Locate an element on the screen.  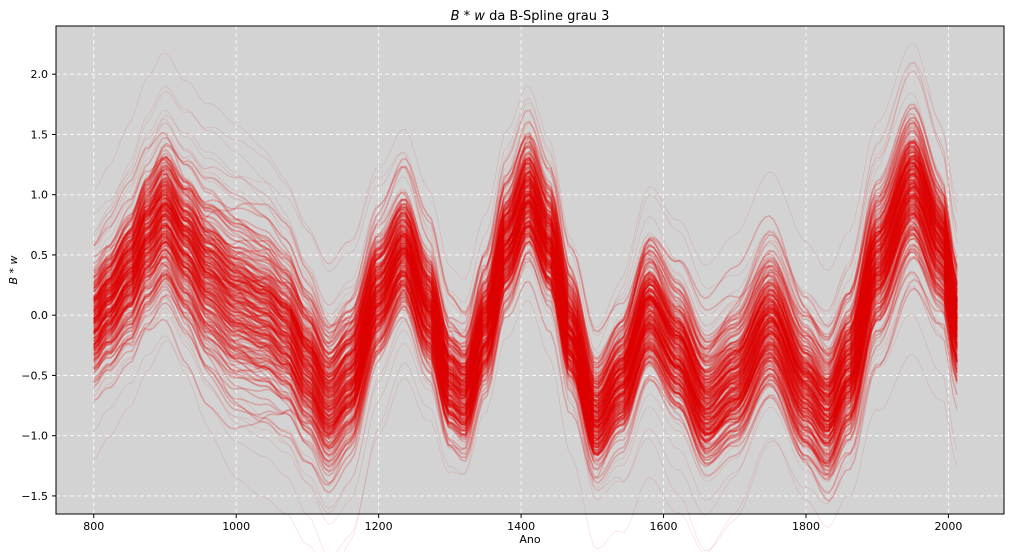
x-tick-label: 1600 is located at coordinates (664, 526).